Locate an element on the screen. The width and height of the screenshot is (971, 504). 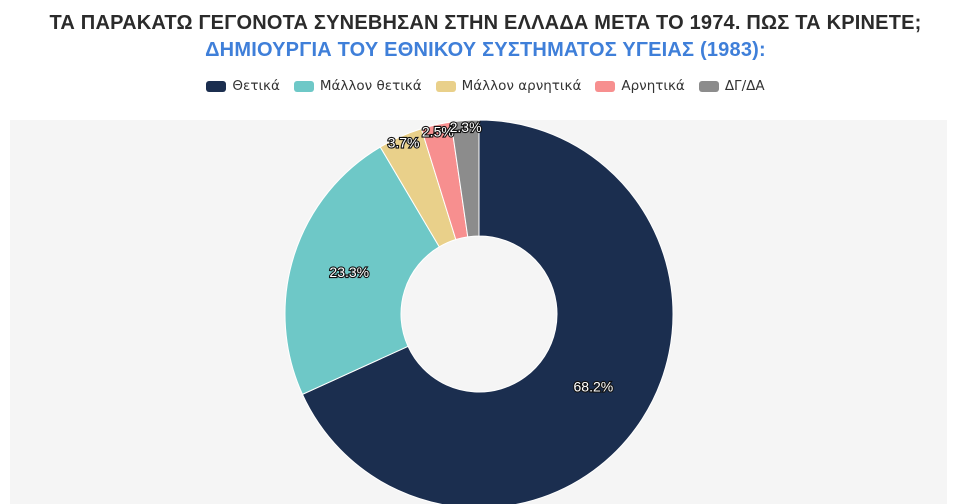
legend-label: Αρνητικά is located at coordinates (653, 86).